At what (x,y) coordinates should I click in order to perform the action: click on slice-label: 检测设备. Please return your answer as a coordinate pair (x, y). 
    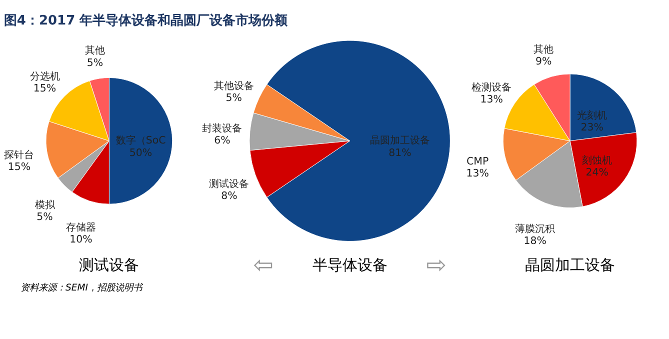
    Looking at the image, I should click on (492, 87).